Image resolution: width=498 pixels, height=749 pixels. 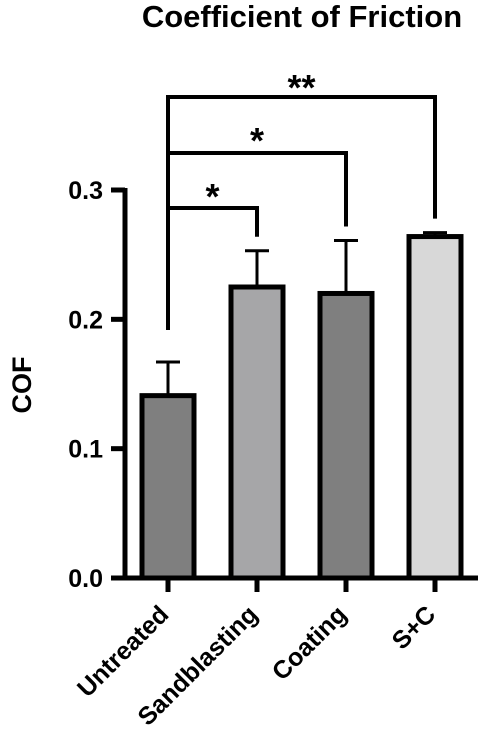 I want to click on significance-bracket, so click(x=301, y=157).